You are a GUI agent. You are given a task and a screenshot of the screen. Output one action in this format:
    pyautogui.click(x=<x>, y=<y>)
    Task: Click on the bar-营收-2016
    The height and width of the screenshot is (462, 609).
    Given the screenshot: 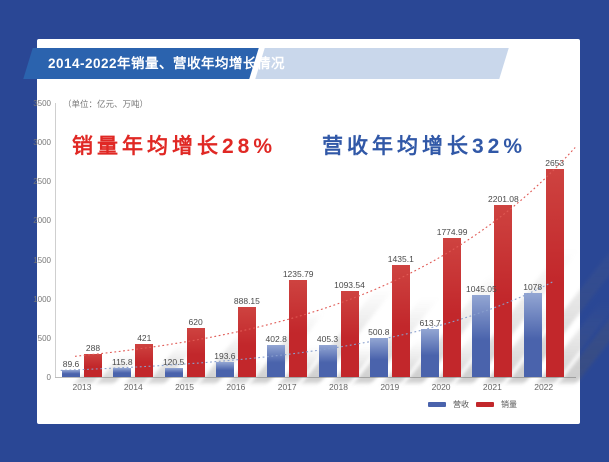 What is the action you would take?
    pyautogui.click(x=224, y=369)
    